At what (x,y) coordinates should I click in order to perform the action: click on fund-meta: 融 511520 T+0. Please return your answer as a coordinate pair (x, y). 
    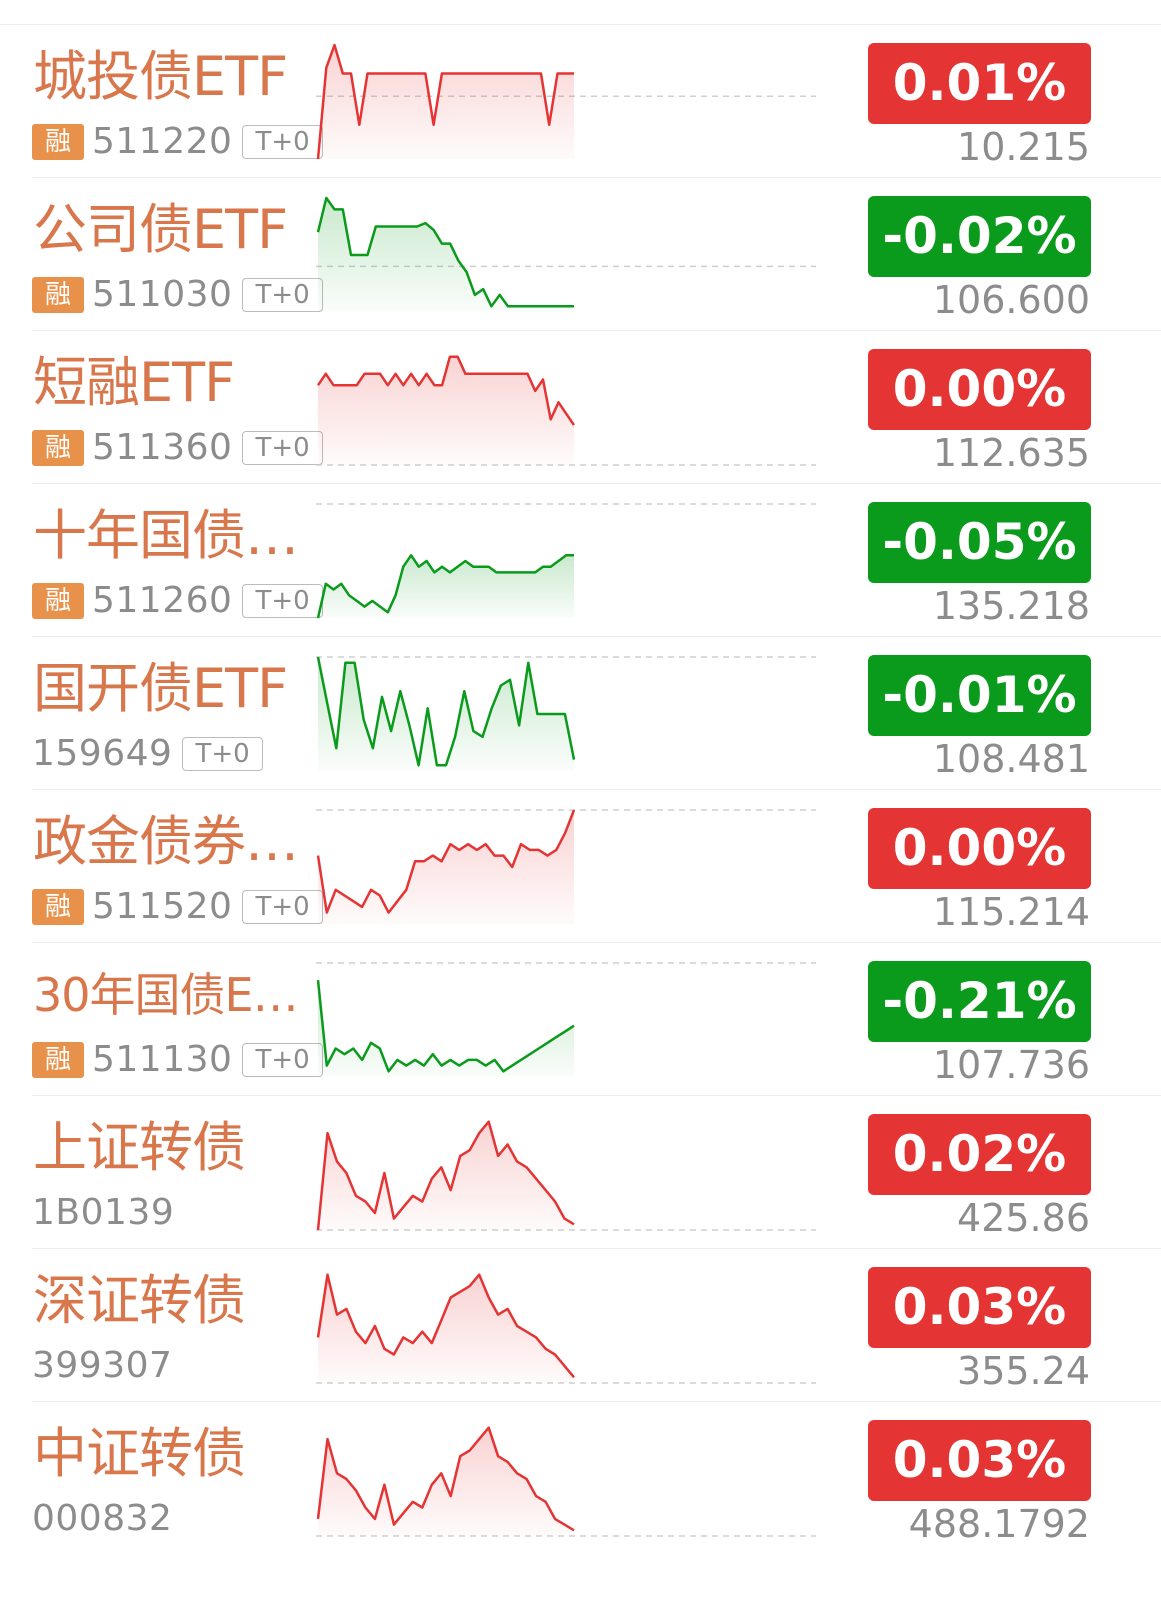
    Looking at the image, I should click on (177, 907).